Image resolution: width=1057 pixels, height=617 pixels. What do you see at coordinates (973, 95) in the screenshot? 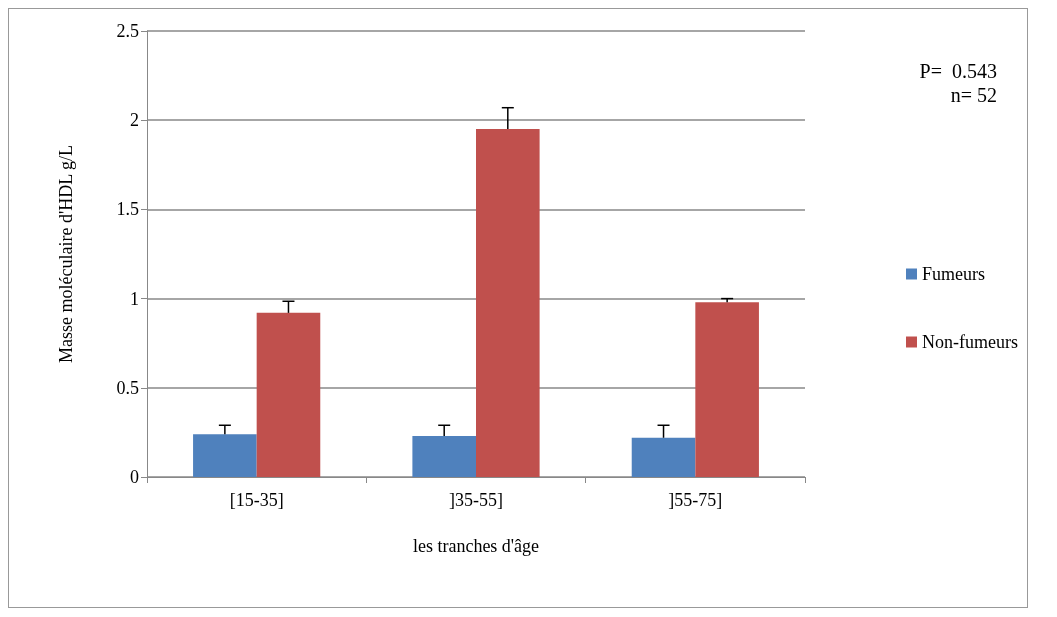
I see `text: n= 52` at bounding box center [973, 95].